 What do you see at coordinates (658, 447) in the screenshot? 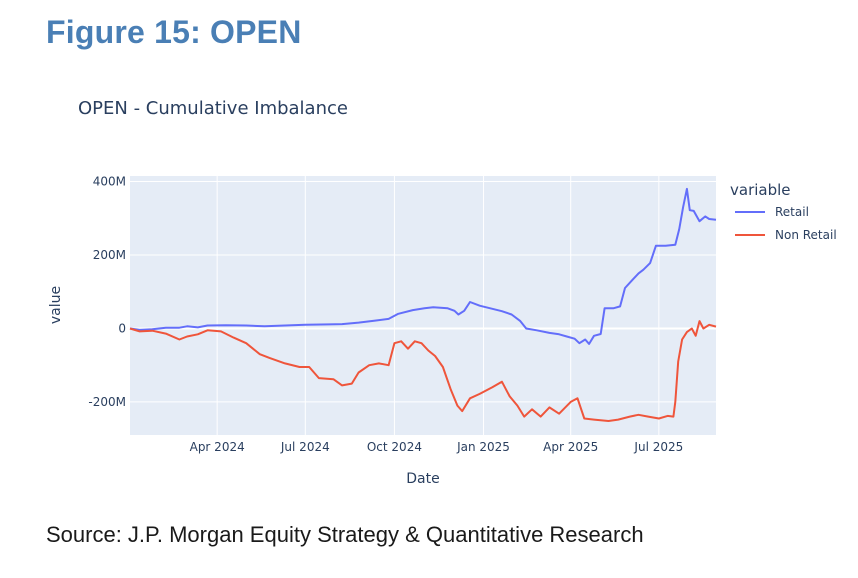
I see `x-tick-label: Jul 2025` at bounding box center [658, 447].